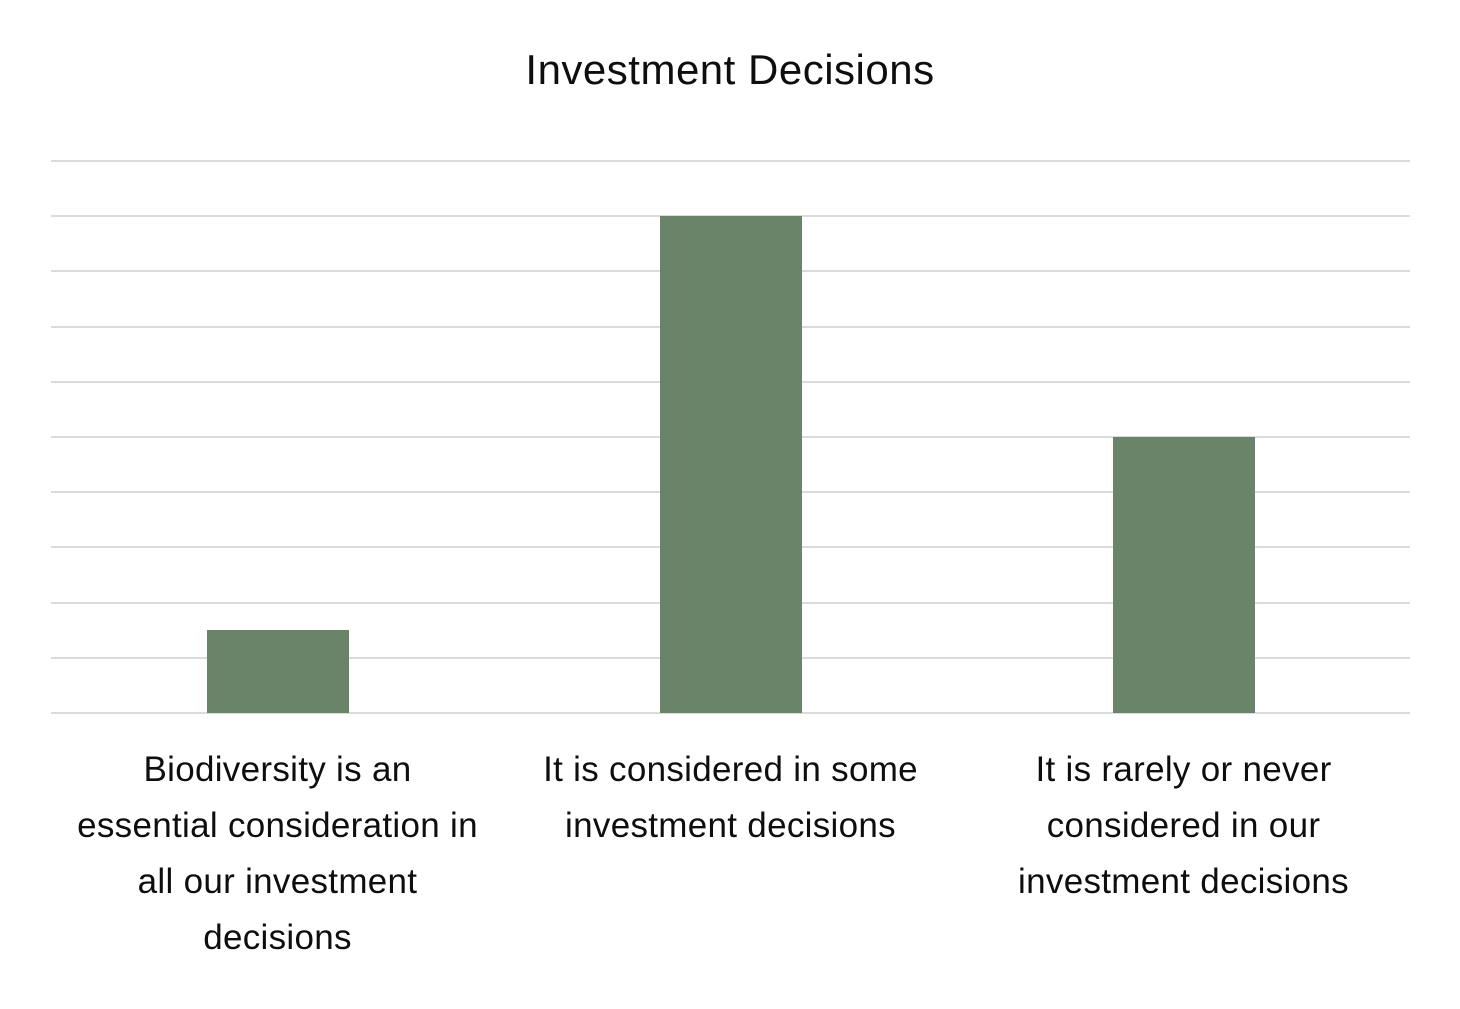 This screenshot has height=1009, width=1460. What do you see at coordinates (730, 69) in the screenshot?
I see `chart-title: Investment Decisions` at bounding box center [730, 69].